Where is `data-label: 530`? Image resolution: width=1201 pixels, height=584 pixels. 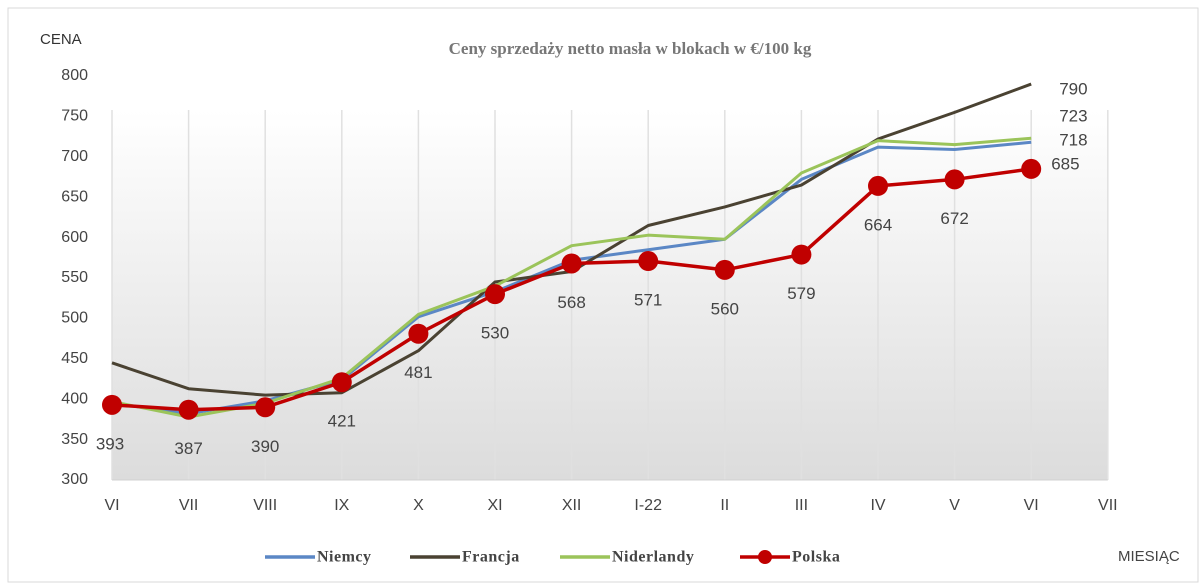
data-label: 530 is located at coordinates (495, 333).